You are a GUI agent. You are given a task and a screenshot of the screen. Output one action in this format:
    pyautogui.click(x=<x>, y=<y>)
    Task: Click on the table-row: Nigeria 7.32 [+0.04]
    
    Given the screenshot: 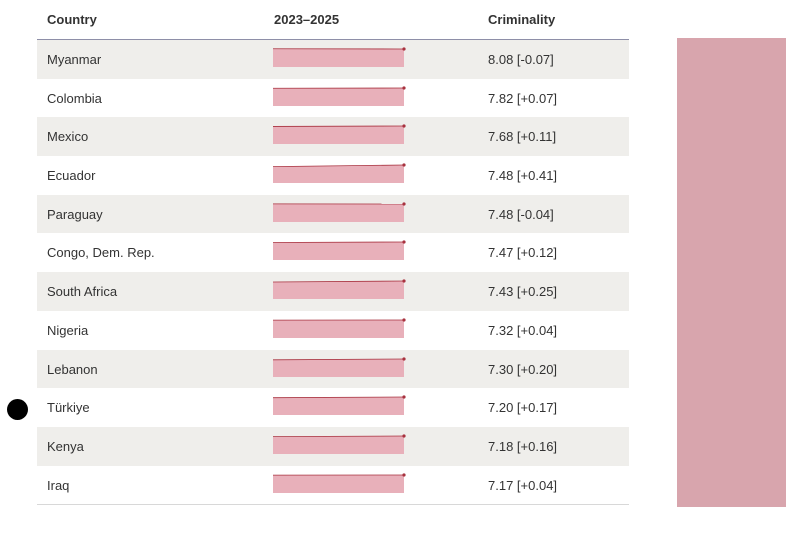 What is the action you would take?
    pyautogui.click(x=333, y=330)
    